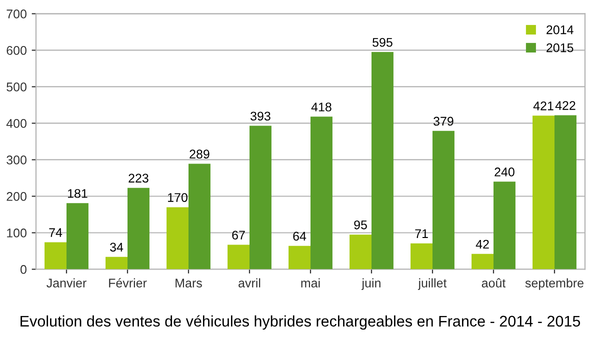  I want to click on data-label: 421, so click(543, 105).